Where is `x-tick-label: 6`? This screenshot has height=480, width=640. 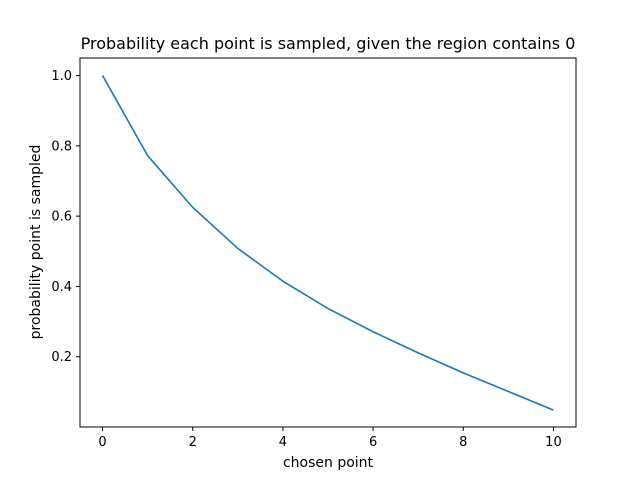
x-tick-label: 6 is located at coordinates (373, 442).